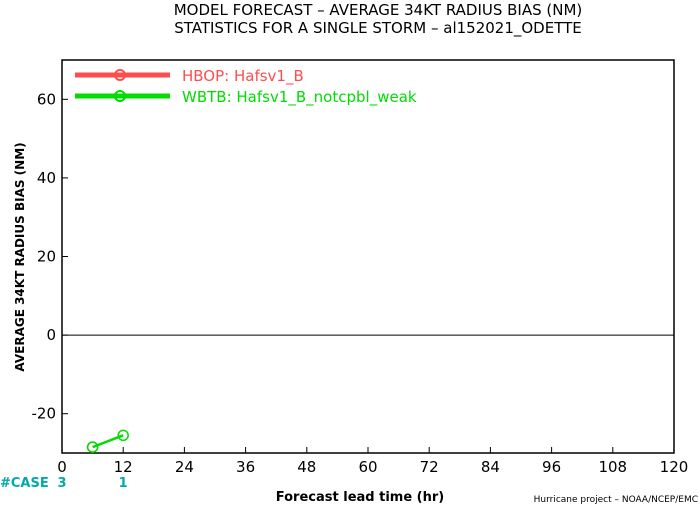 The width and height of the screenshot is (700, 514). Describe the element at coordinates (674, 467) in the screenshot. I see `x-tick-label: 120` at that location.